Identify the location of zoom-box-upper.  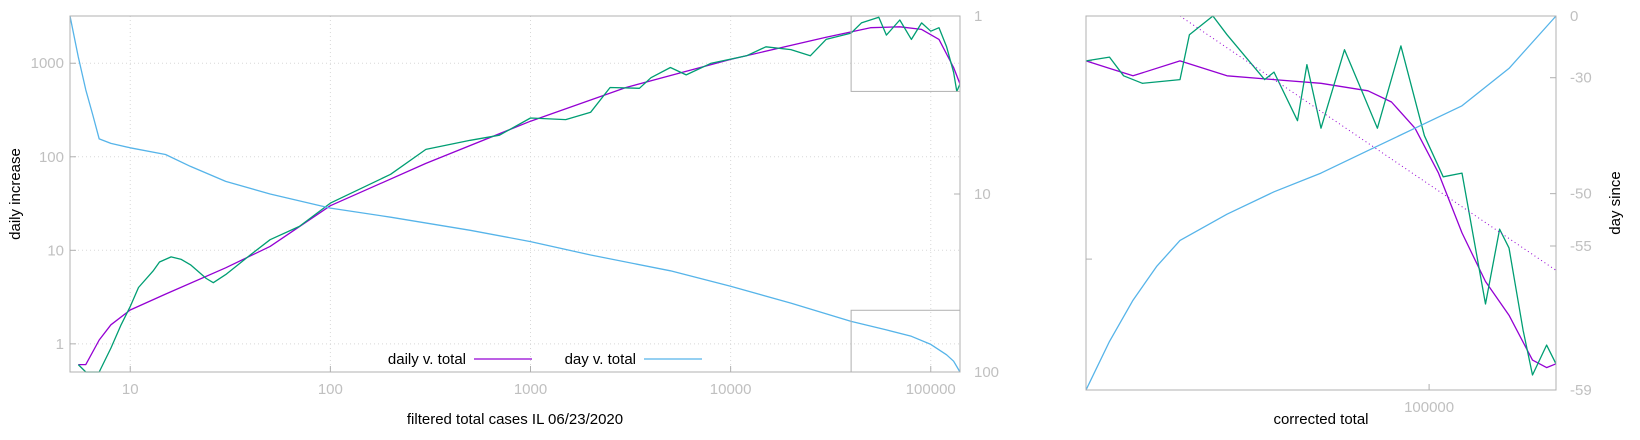
(905, 53).